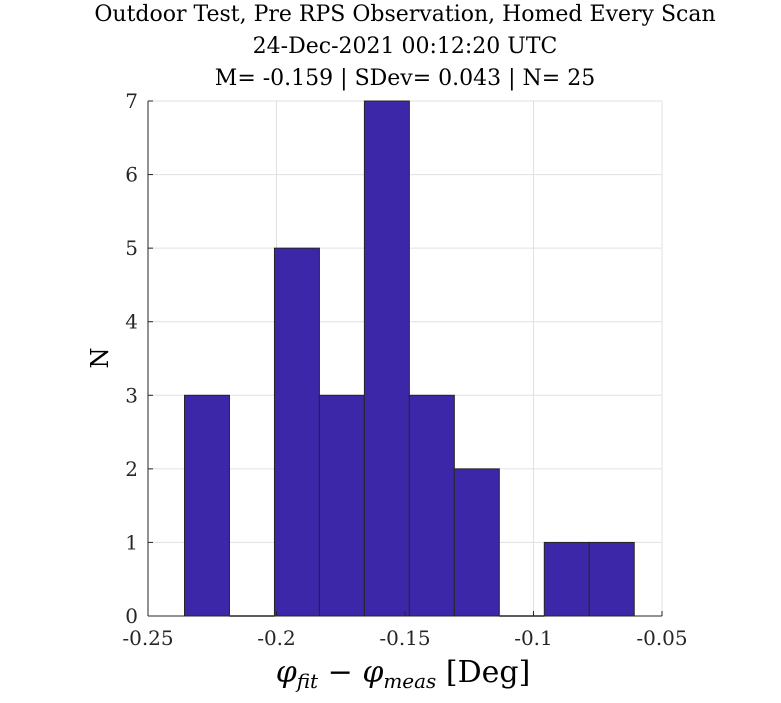  What do you see at coordinates (147, 638) in the screenshot?
I see `x-tick-label: -0.25` at bounding box center [147, 638].